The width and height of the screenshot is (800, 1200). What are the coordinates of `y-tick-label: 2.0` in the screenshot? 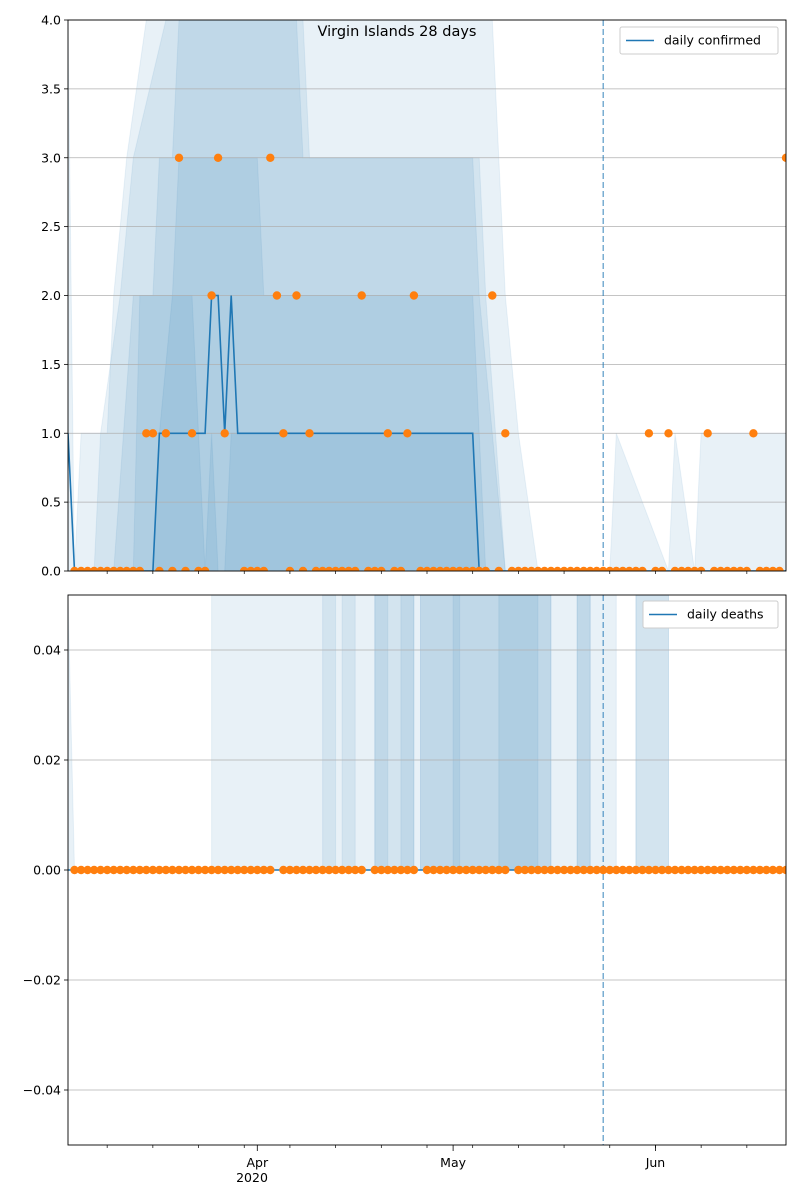 It's located at (51, 295).